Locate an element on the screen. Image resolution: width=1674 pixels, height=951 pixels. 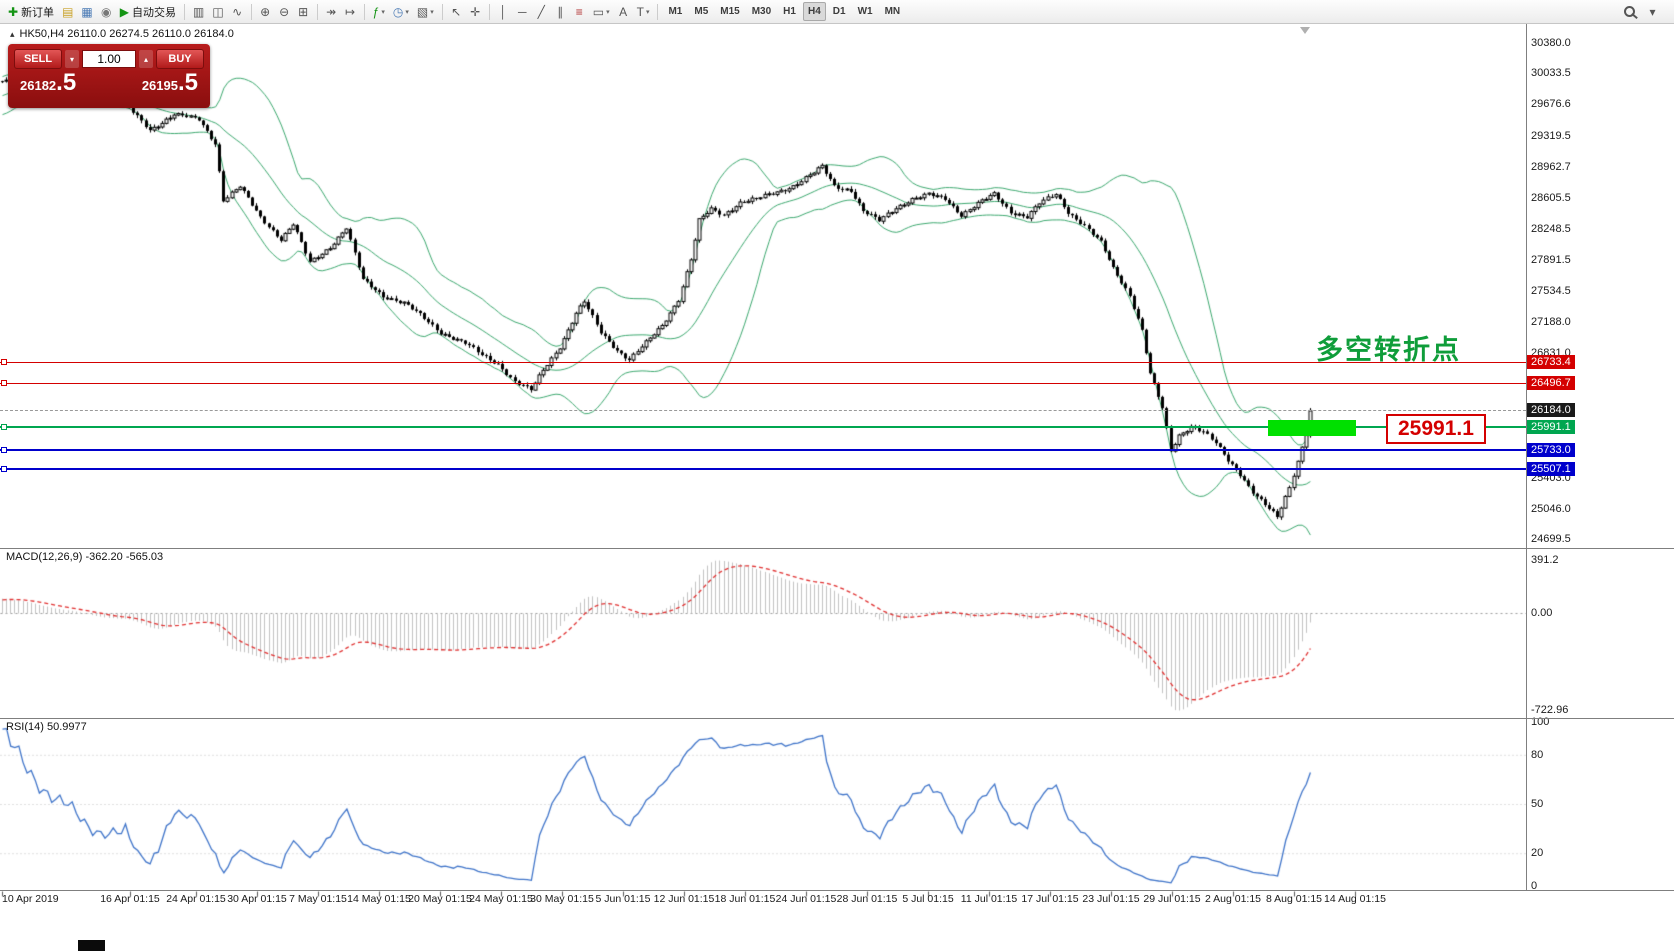
volume-increase-button: ▴ is located at coordinates (146, 59).